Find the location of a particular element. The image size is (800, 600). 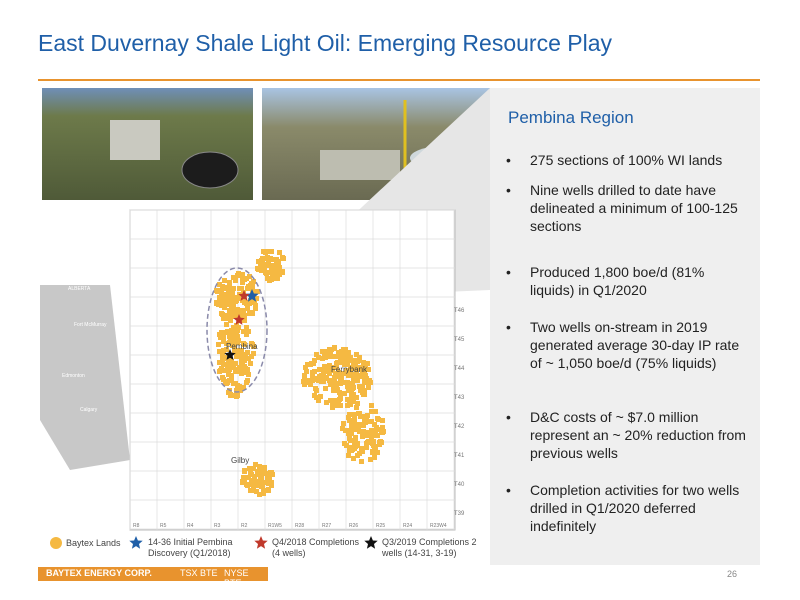

inset-label: Calgary is located at coordinates (89, 410).